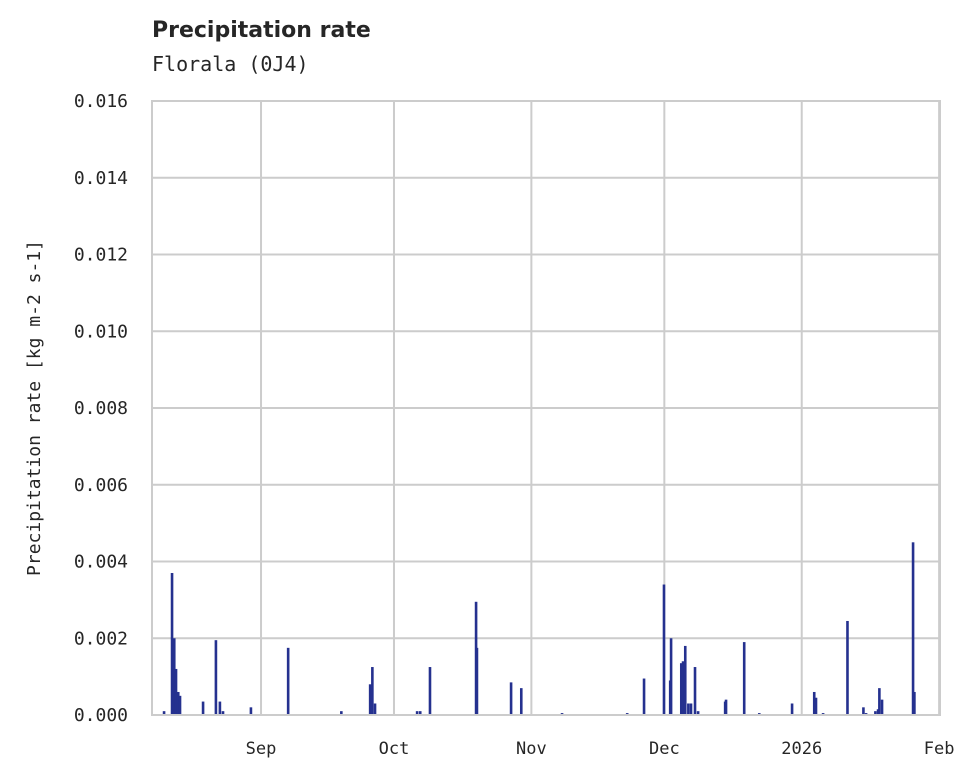 The image size is (980, 780). What do you see at coordinates (801, 749) in the screenshot?
I see `x-tick-label: 2026` at bounding box center [801, 749].